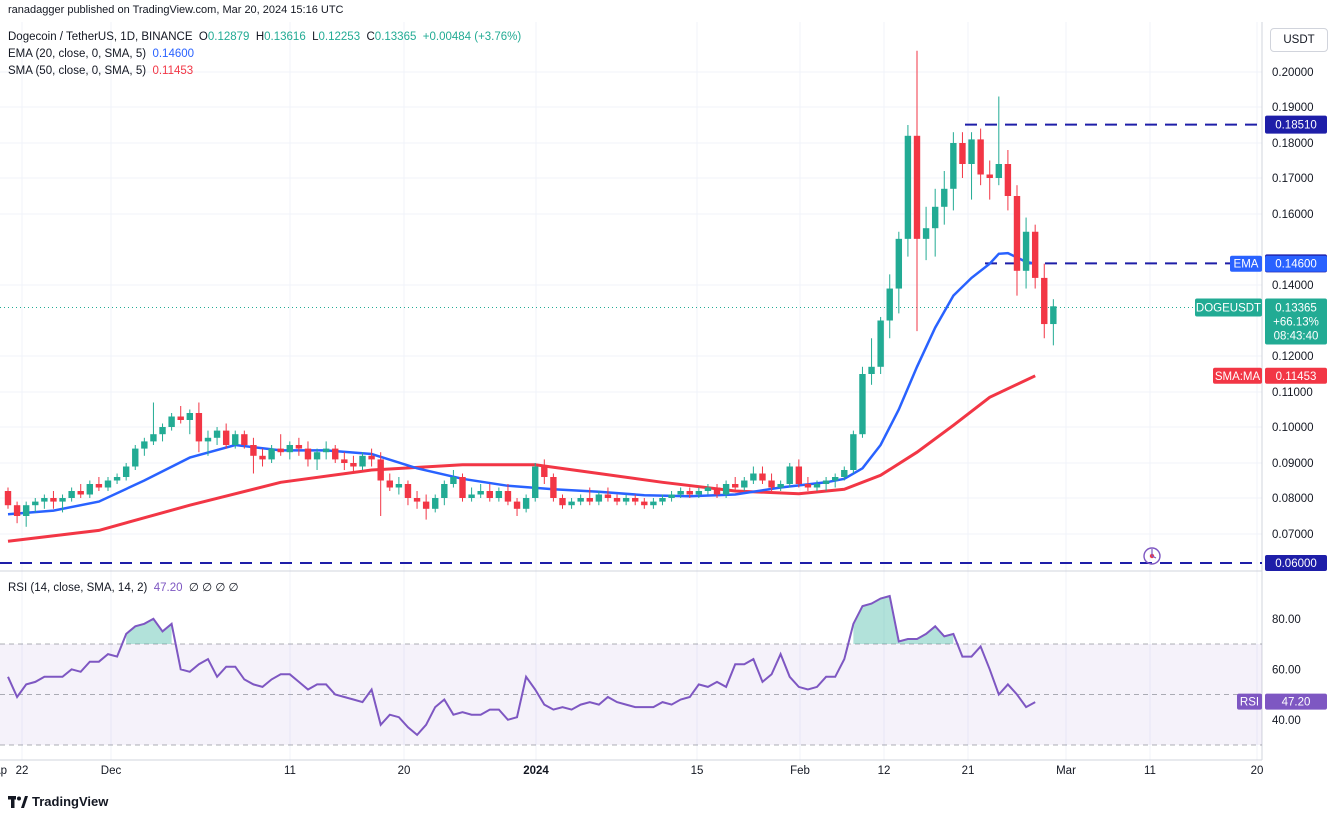 The width and height of the screenshot is (1335, 817). What do you see at coordinates (1286, 670) in the screenshot?
I see `rsi-tick-label: 60.00` at bounding box center [1286, 670].